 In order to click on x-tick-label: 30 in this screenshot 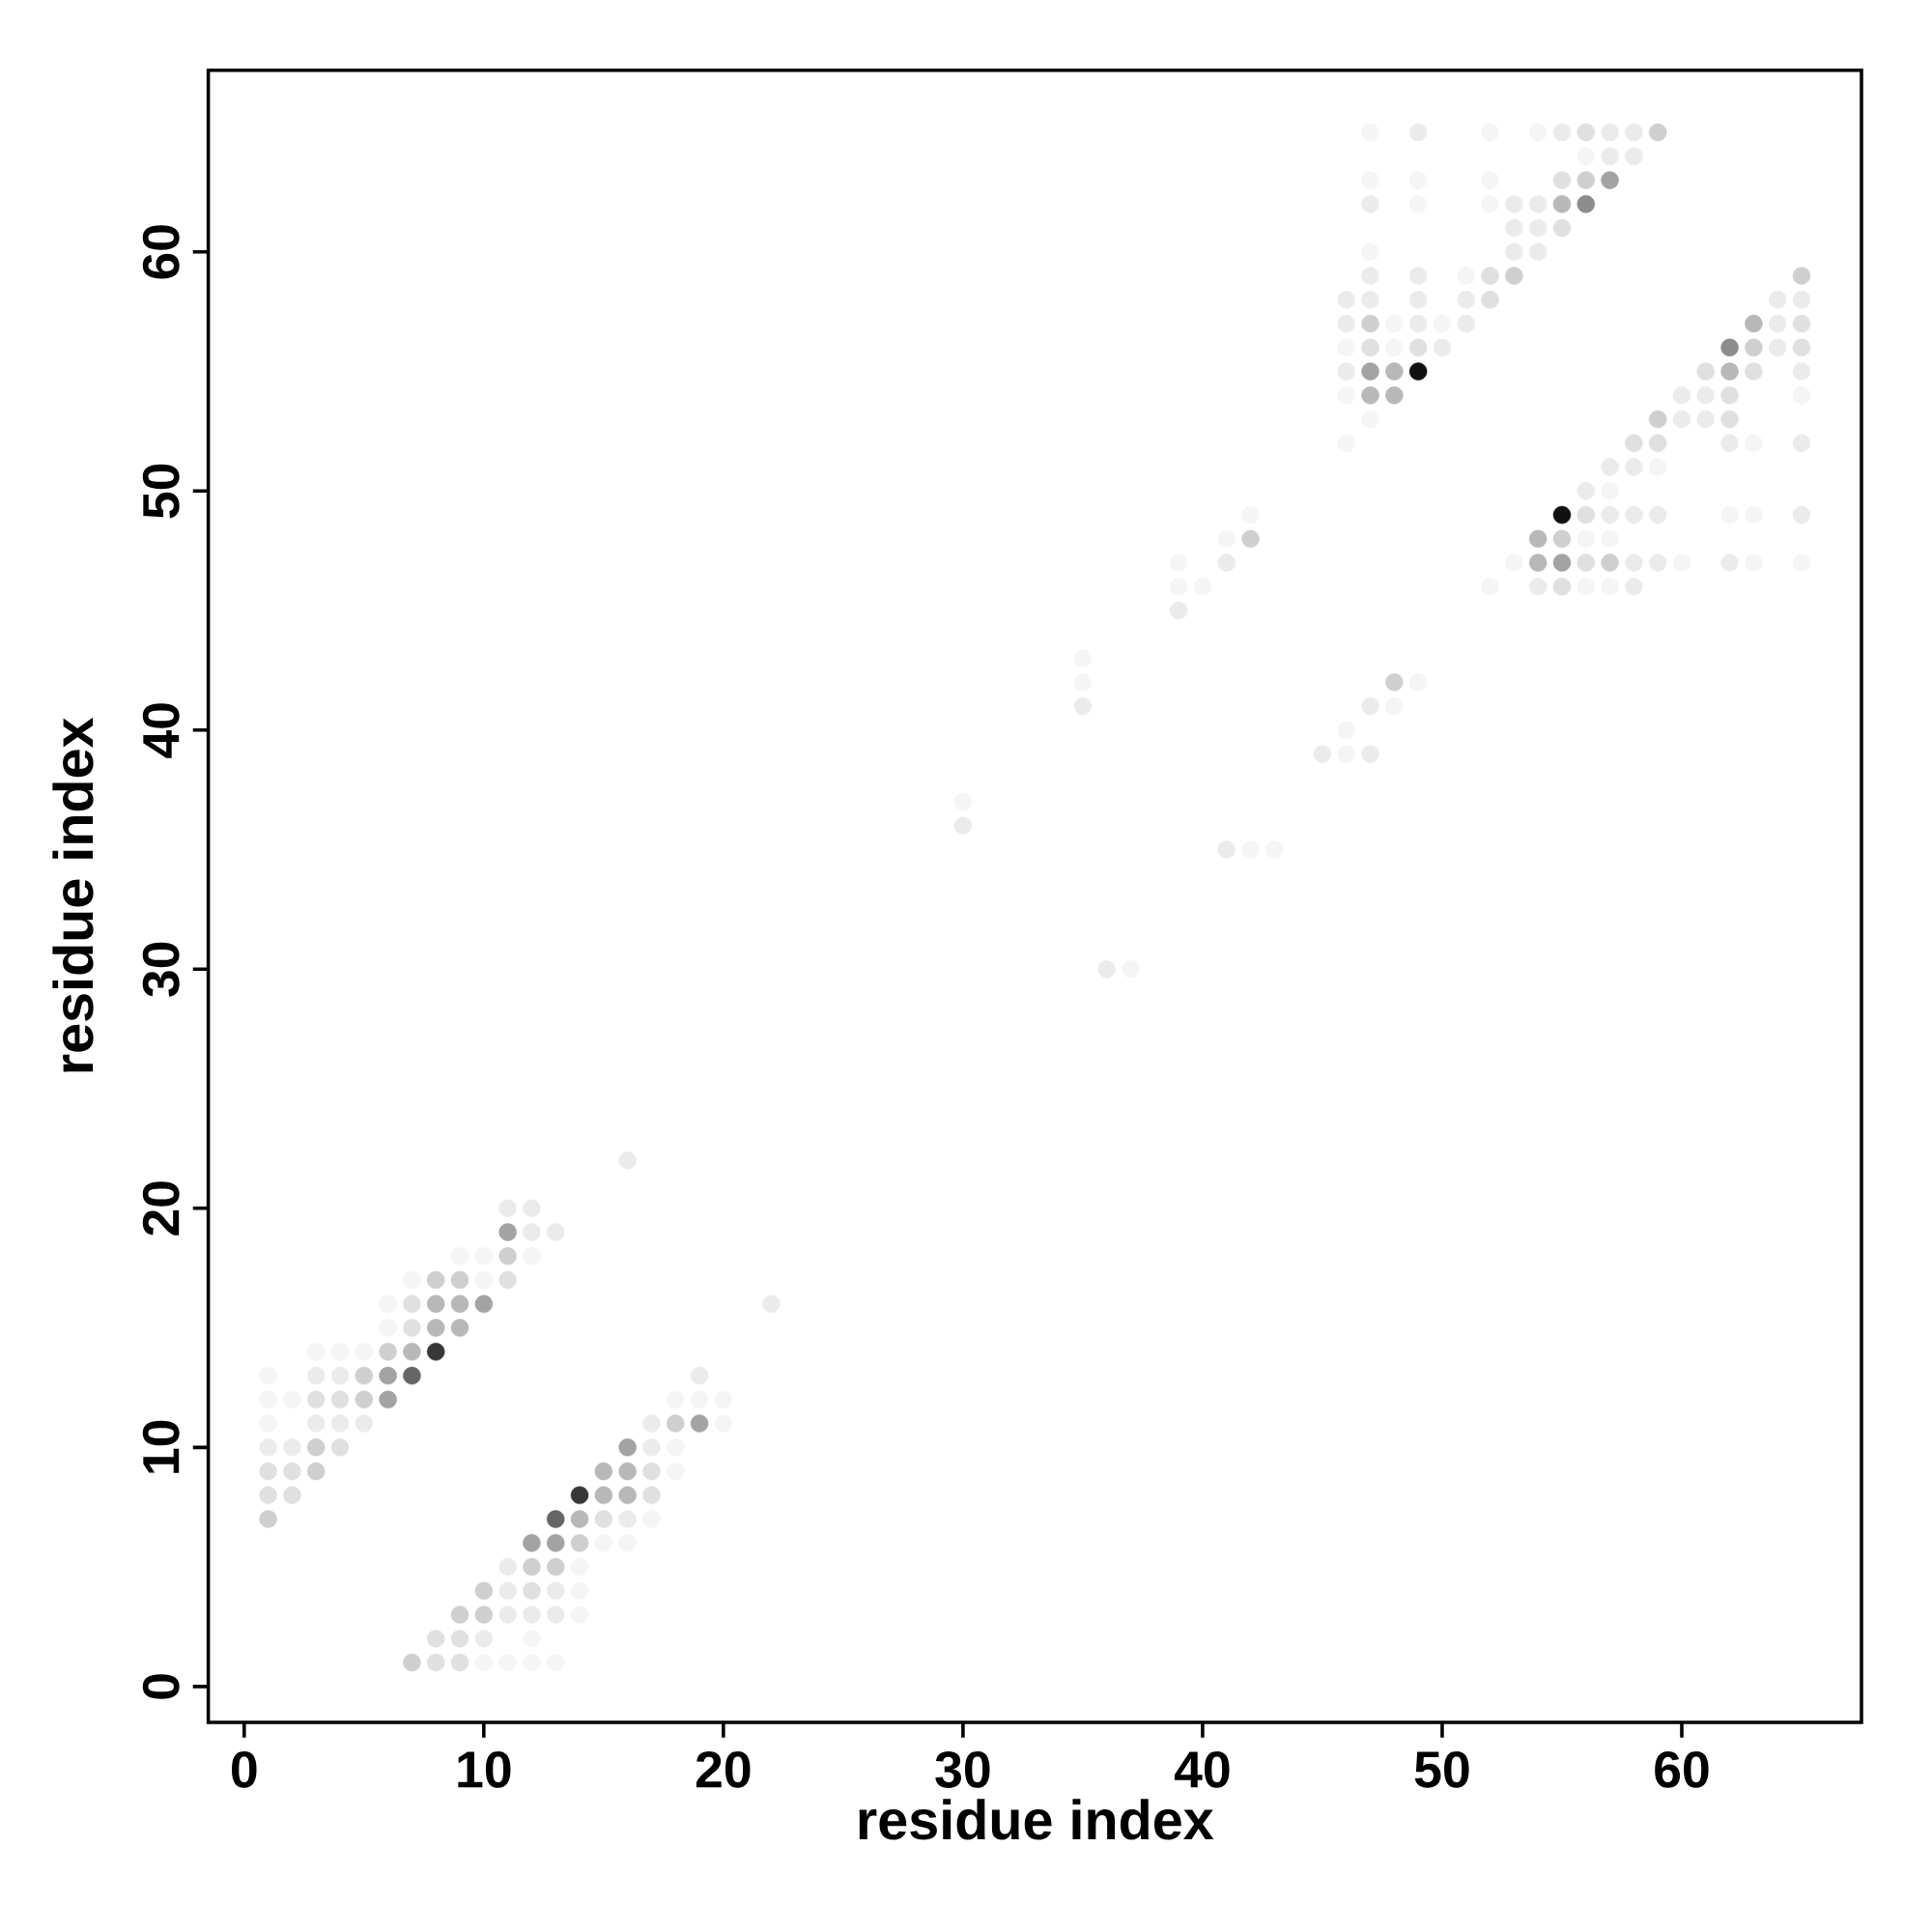, I will do `click(962, 1769)`.